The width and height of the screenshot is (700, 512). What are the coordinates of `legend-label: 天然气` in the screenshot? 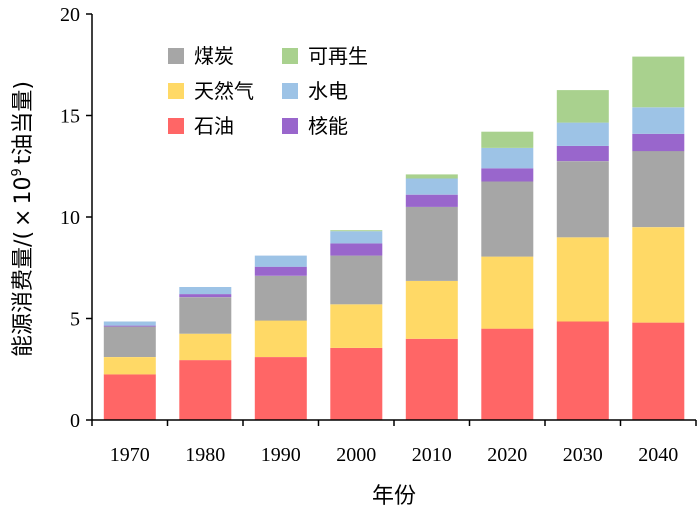 It's located at (224, 91).